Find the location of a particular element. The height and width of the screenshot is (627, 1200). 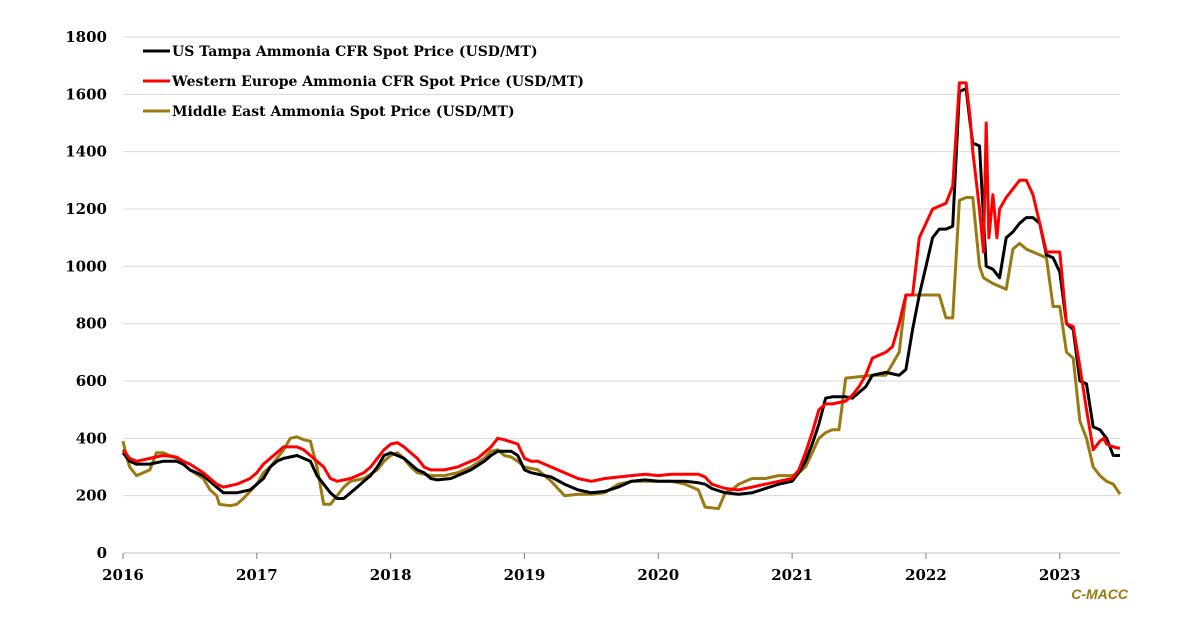

x-tick-label-2020: 2020 is located at coordinates (658, 575).